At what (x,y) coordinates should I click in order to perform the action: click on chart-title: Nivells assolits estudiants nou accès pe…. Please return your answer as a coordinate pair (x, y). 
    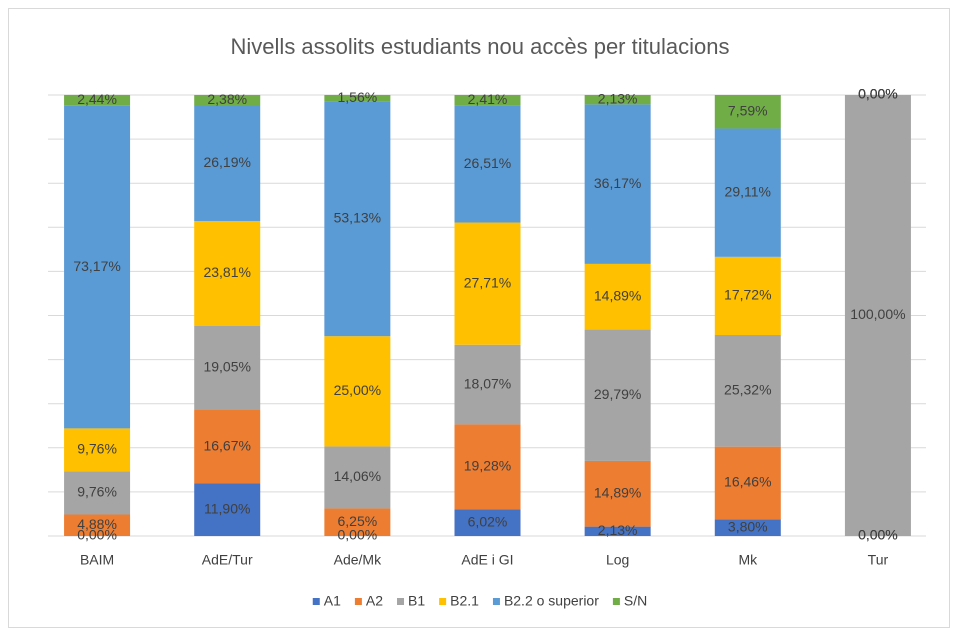
    Looking at the image, I should click on (480, 46).